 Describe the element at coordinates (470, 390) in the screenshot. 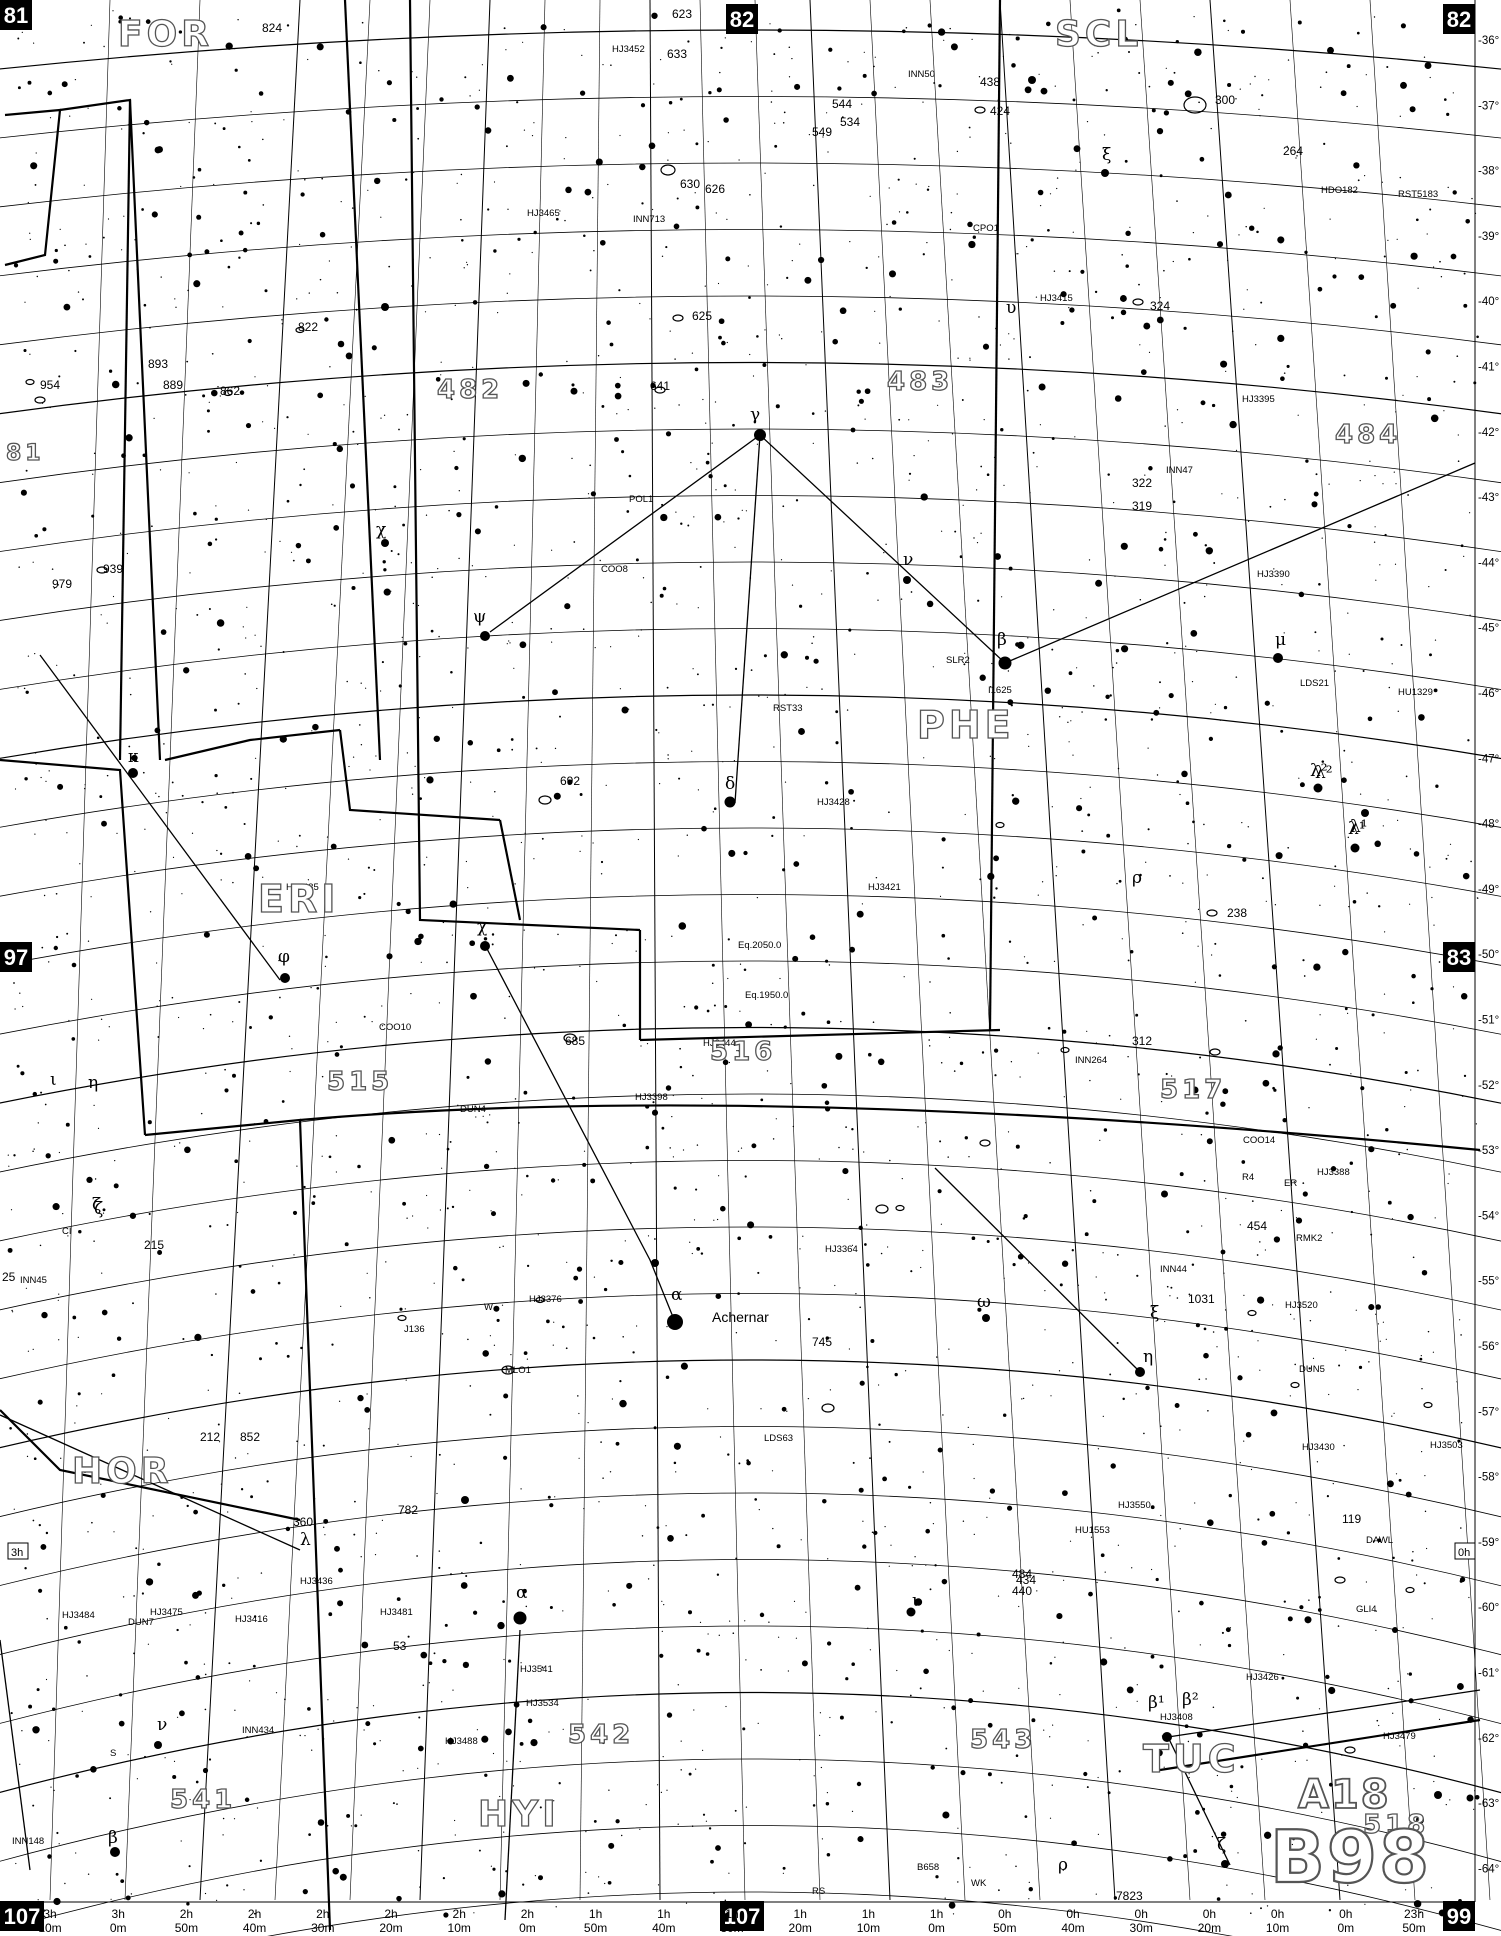

I see `field-number: 482` at that location.